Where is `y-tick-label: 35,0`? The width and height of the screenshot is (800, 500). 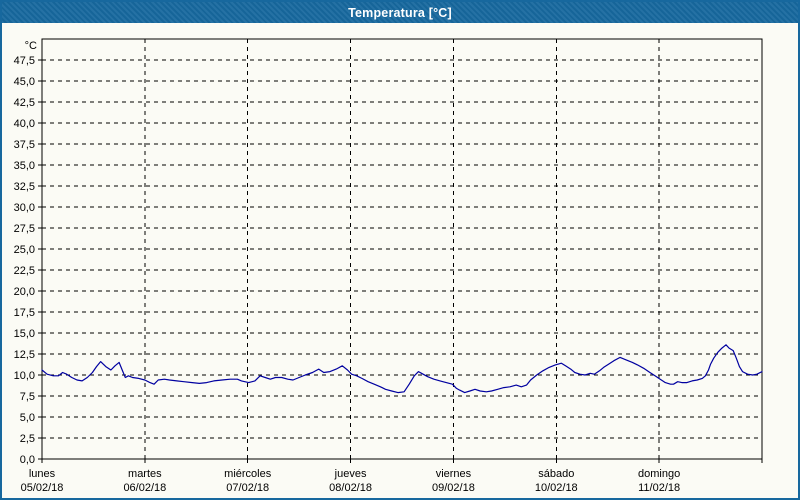 y-tick-label: 35,0 is located at coordinates (24, 166).